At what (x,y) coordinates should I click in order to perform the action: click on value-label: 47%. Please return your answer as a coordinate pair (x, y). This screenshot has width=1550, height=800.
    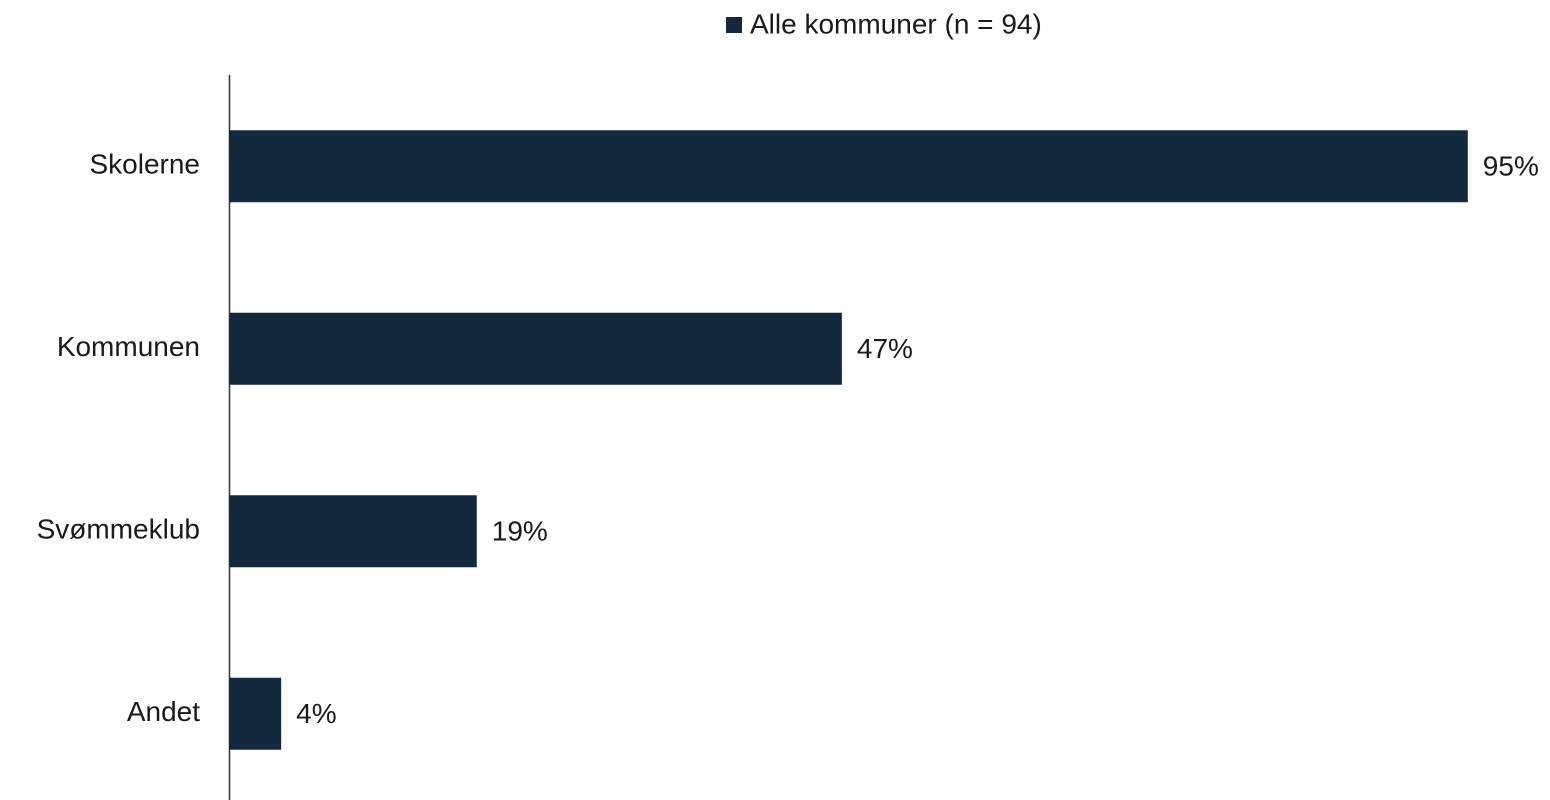
    Looking at the image, I should click on (885, 348).